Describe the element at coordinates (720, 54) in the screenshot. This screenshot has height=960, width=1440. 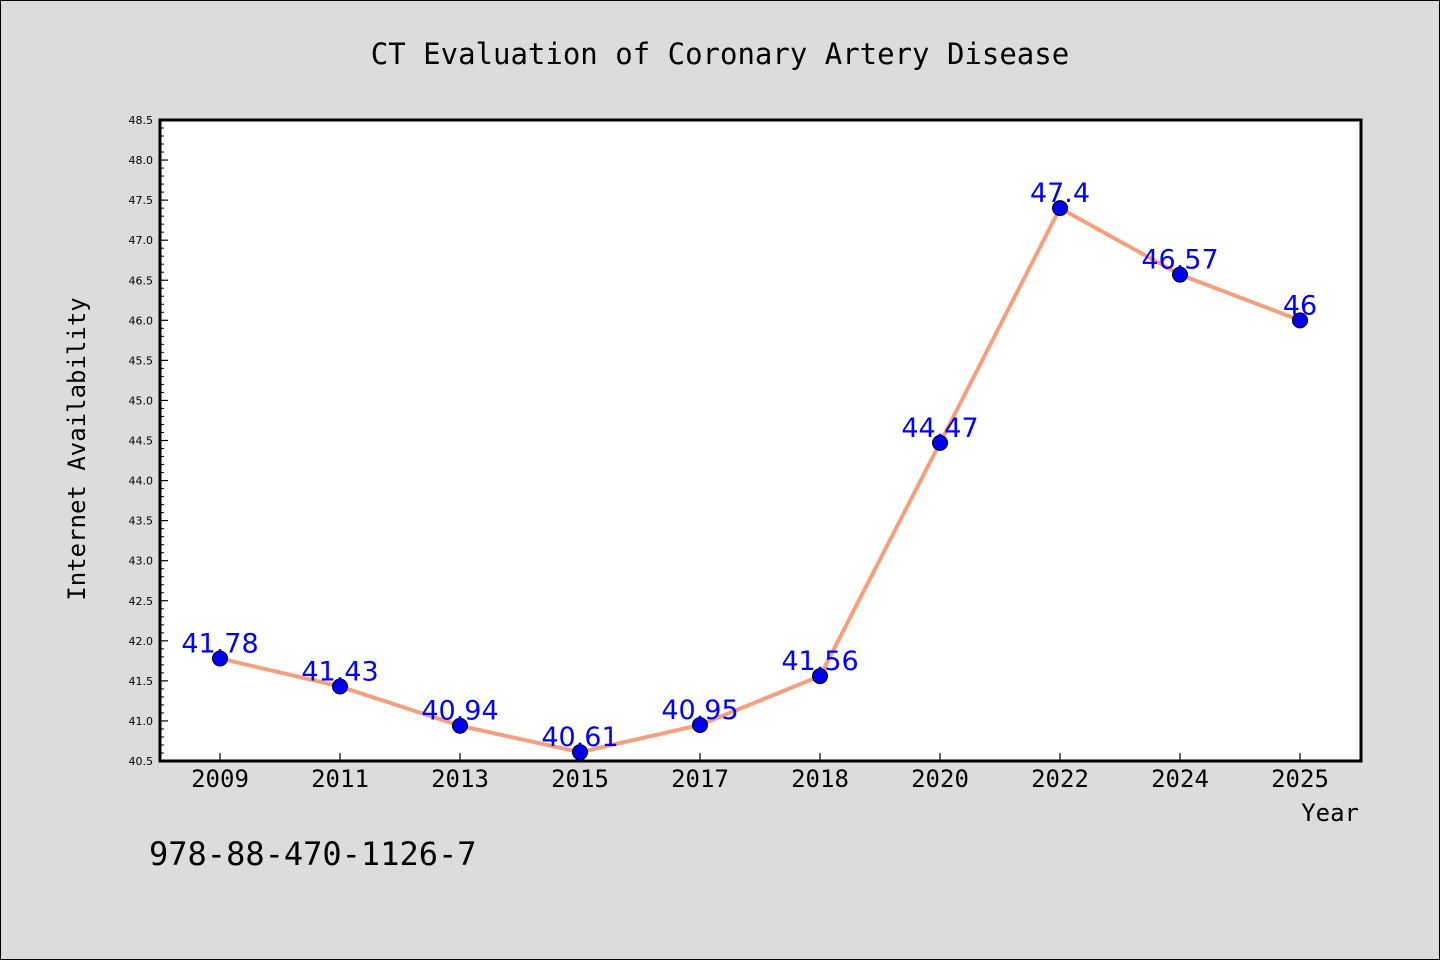
I see `chart-title: CT Evaluation of Coronary Artery Disease` at that location.